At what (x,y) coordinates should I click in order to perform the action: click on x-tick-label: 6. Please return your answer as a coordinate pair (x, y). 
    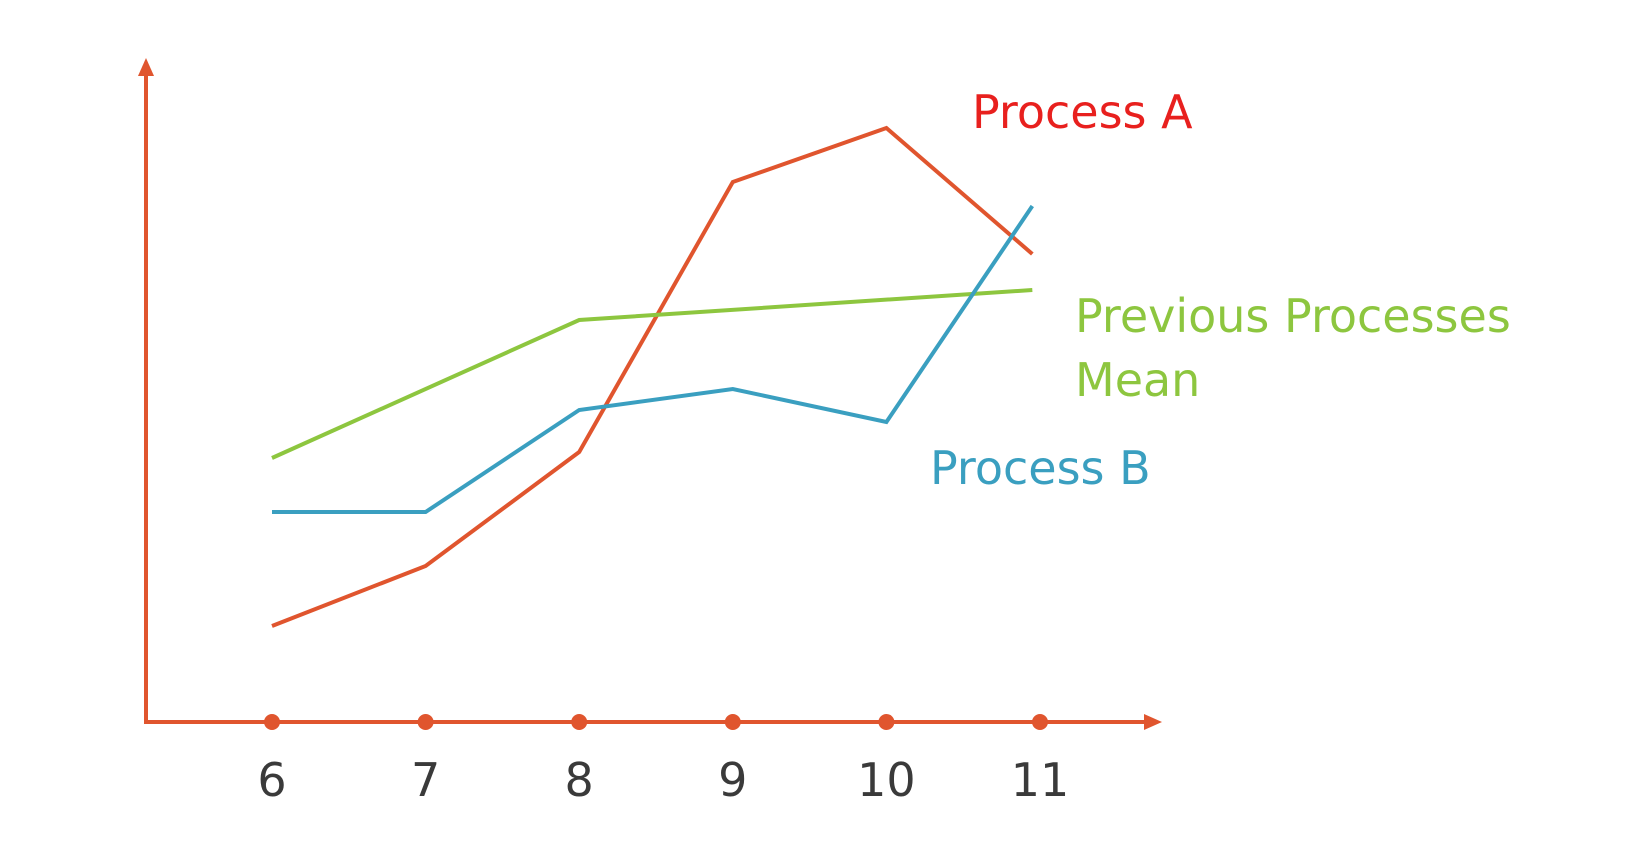
    Looking at the image, I should click on (271, 780).